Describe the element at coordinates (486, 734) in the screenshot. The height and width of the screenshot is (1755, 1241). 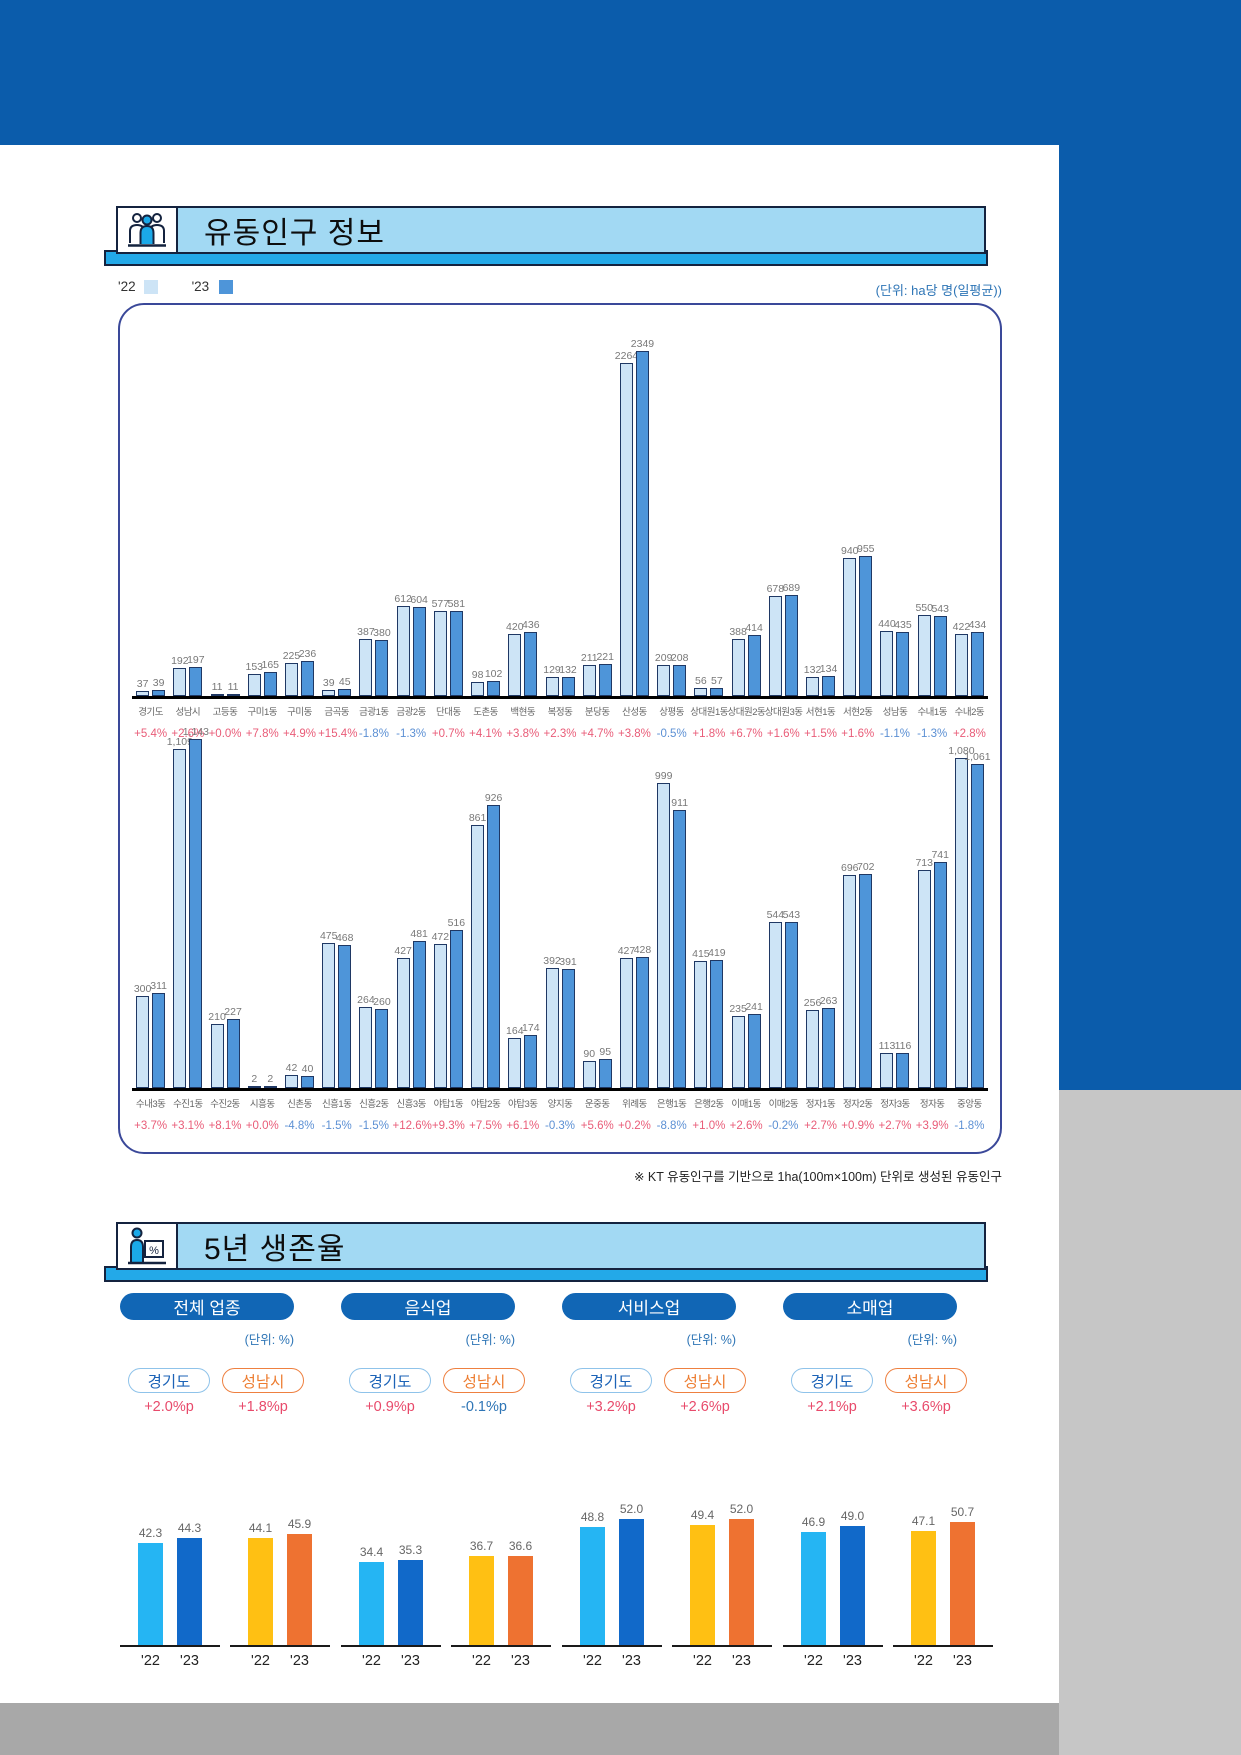
I see `pct-change: +4.1%` at that location.